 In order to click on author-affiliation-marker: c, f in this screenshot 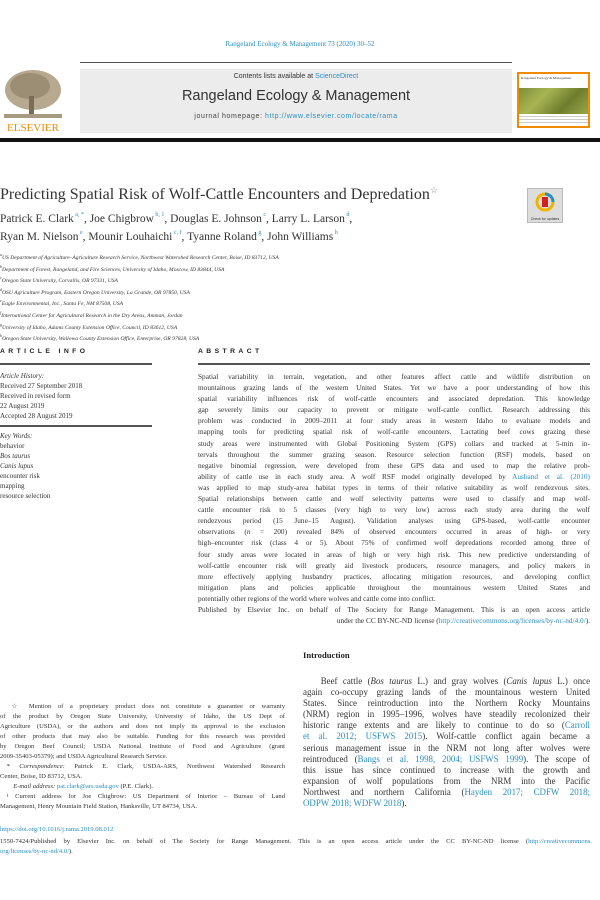, I will do `click(177, 233)`.